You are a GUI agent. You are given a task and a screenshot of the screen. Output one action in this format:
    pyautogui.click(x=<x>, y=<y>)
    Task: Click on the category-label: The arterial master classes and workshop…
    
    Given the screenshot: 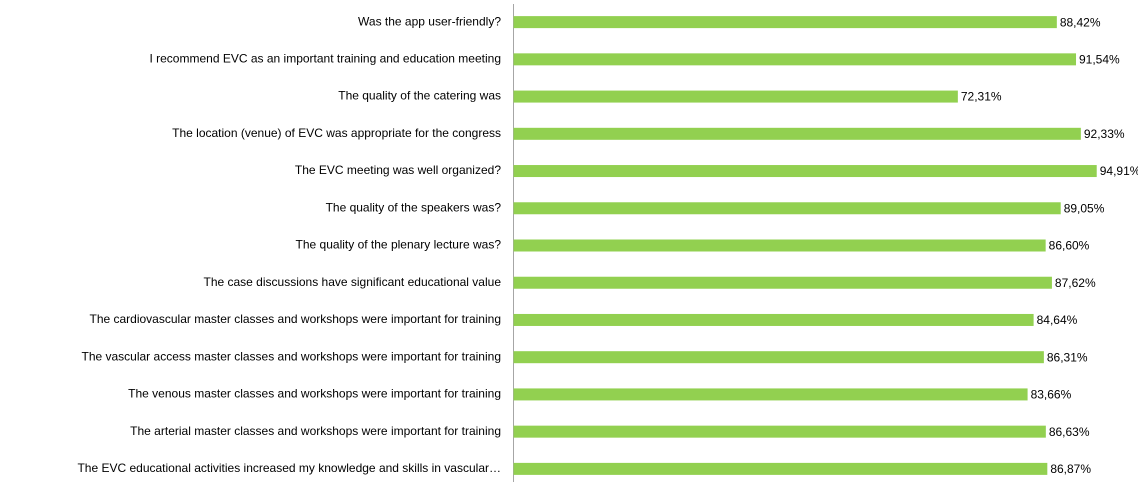 What is the action you would take?
    pyautogui.click(x=315, y=431)
    